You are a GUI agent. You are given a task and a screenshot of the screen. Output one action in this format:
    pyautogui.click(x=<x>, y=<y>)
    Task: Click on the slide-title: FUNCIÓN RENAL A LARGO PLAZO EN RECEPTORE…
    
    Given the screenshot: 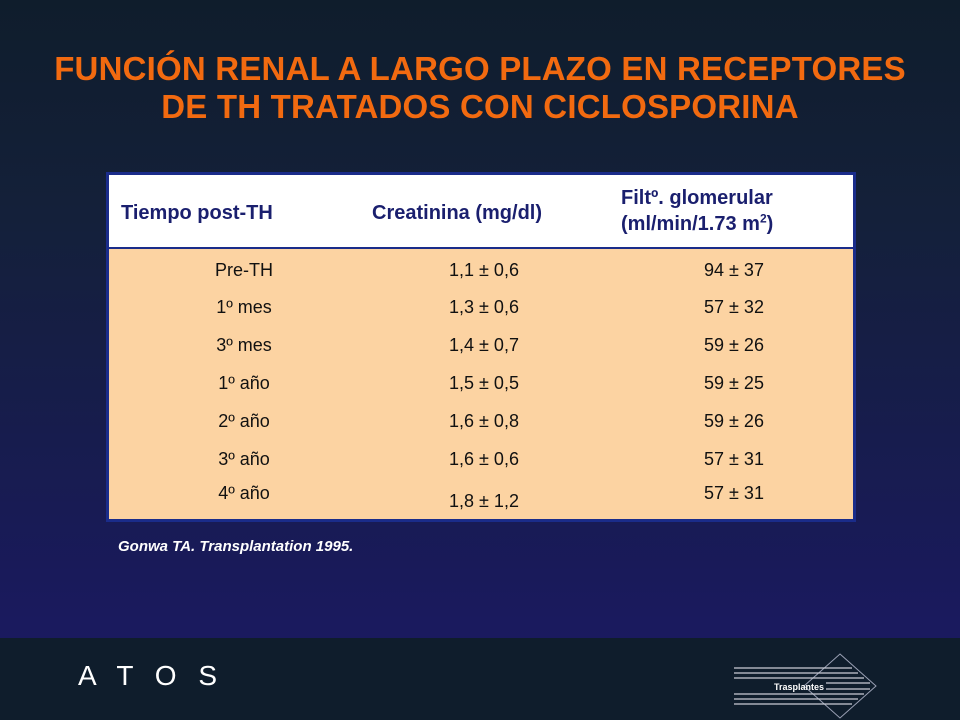 What is the action you would take?
    pyautogui.click(x=480, y=88)
    